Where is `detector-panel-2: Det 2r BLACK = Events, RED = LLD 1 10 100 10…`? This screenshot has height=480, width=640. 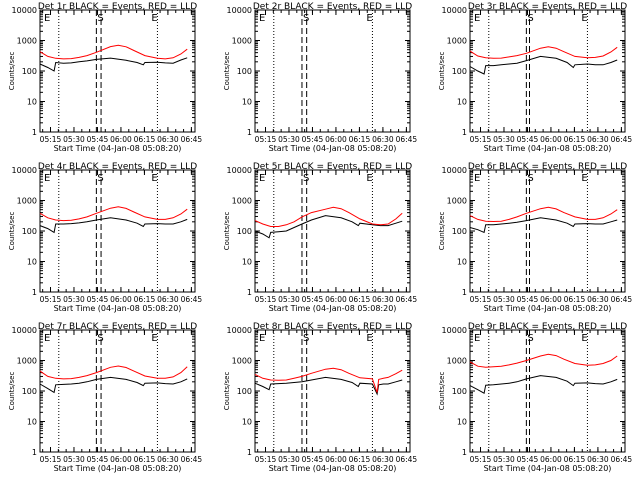 detector-panel-2: Det 2r BLACK = Events, RED = LLD 1 10 100 10… is located at coordinates (320, 77).